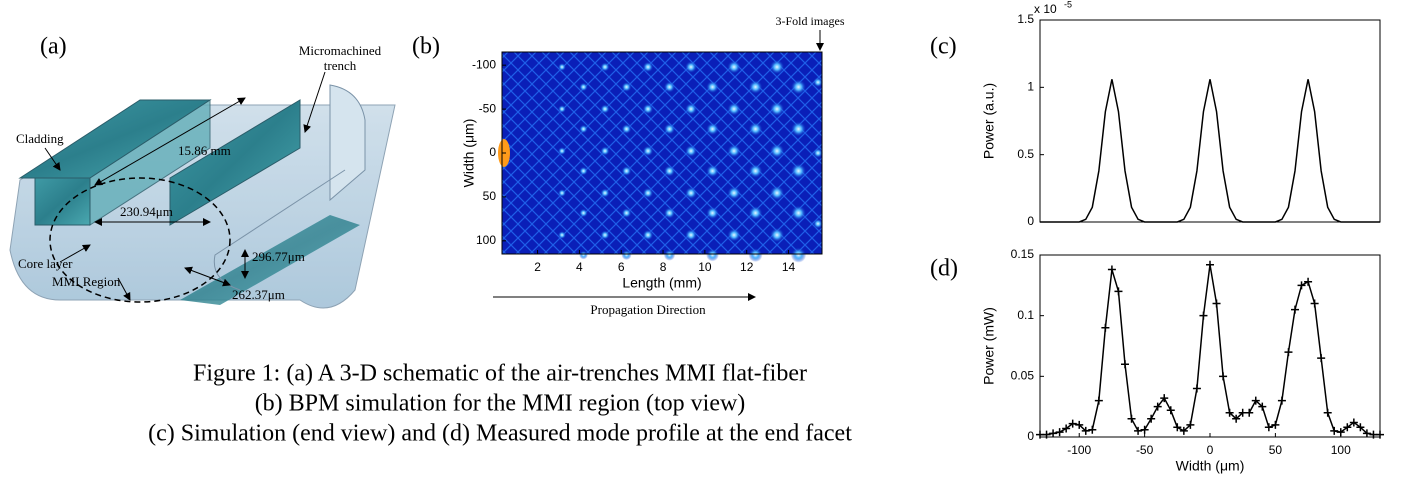 This screenshot has width=1415, height=479. I want to click on schematic, so click(202, 190).